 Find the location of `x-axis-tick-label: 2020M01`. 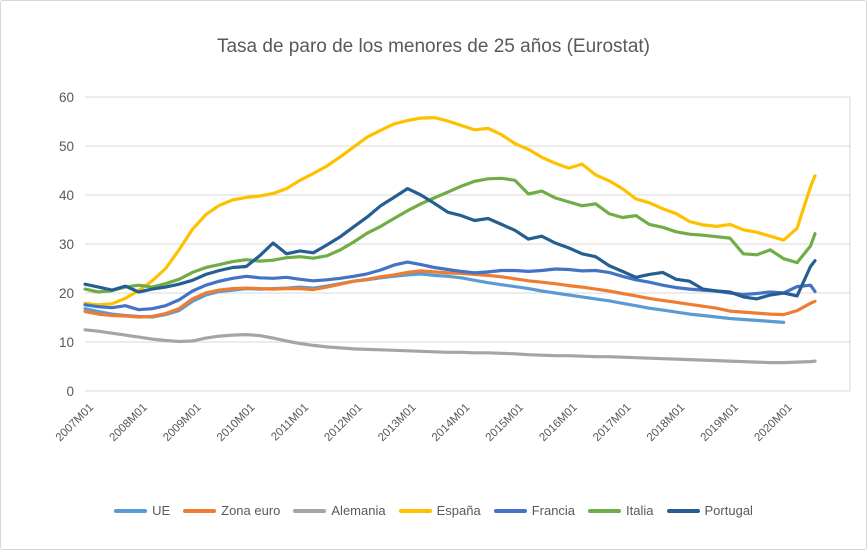

x-axis-tick-label: 2020M01 is located at coordinates (773, 423).